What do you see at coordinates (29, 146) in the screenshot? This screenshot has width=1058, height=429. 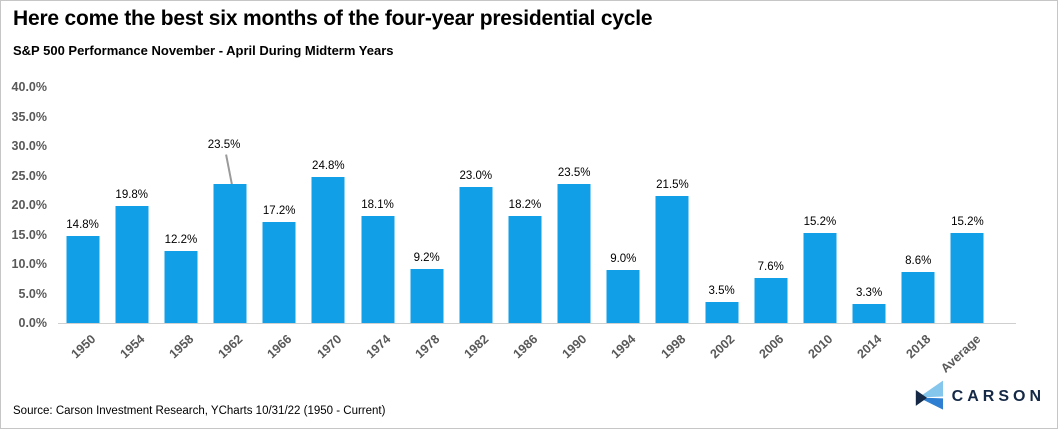 I see `y-tick-label: 30.0%` at bounding box center [29, 146].